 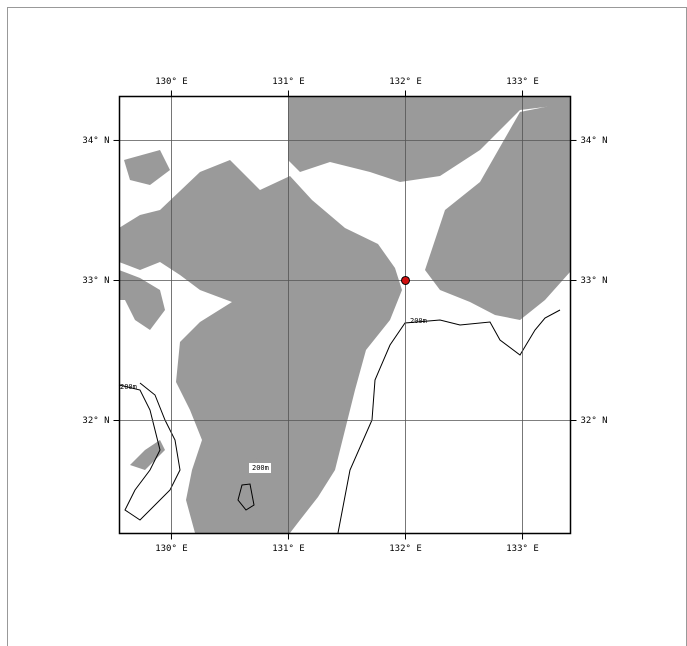 I want to click on station-marker, so click(x=405, y=280).